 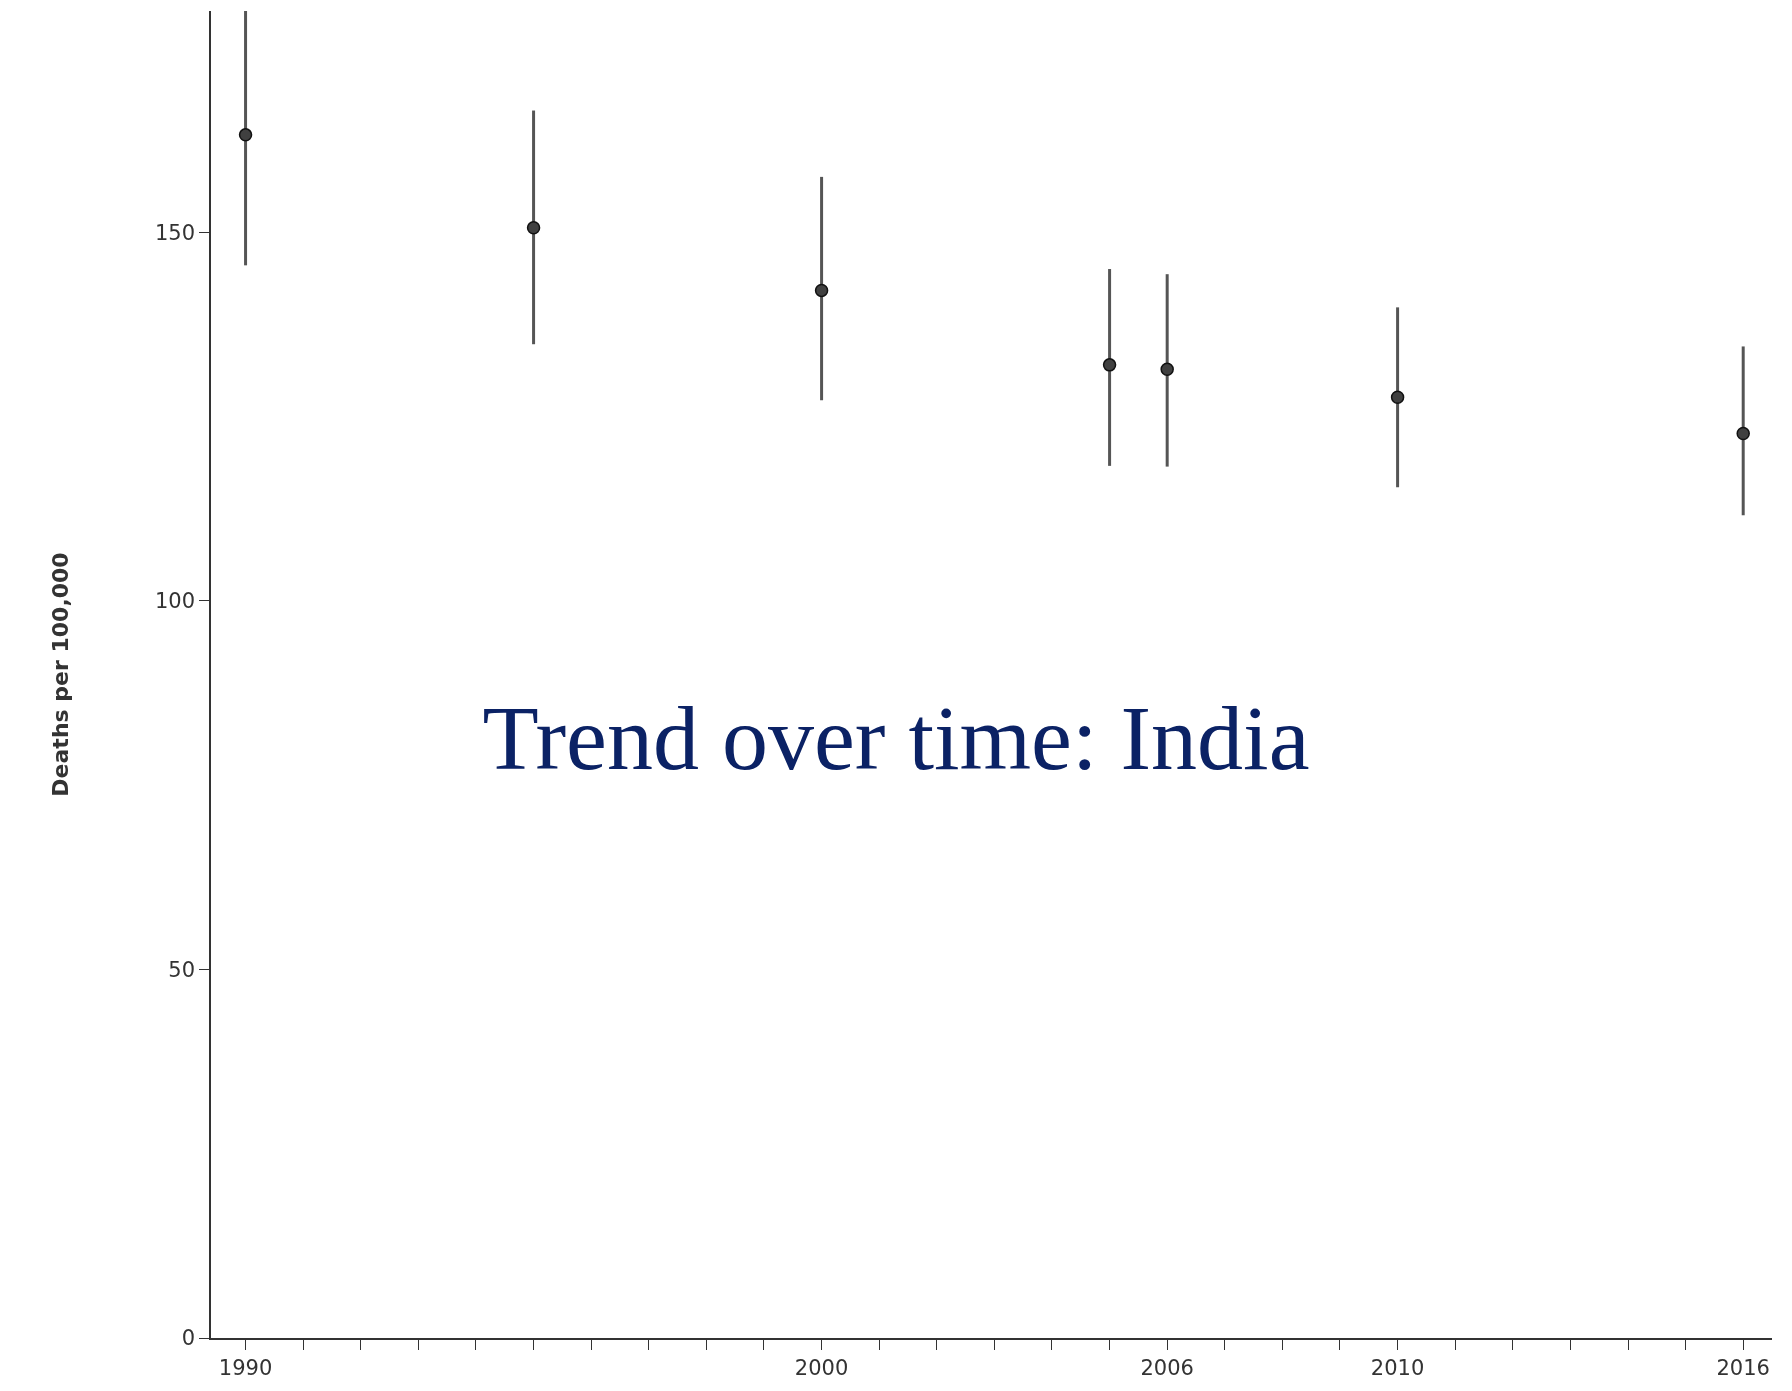 What do you see at coordinates (182, 969) in the screenshot?
I see `y-tick-label: 50` at bounding box center [182, 969].